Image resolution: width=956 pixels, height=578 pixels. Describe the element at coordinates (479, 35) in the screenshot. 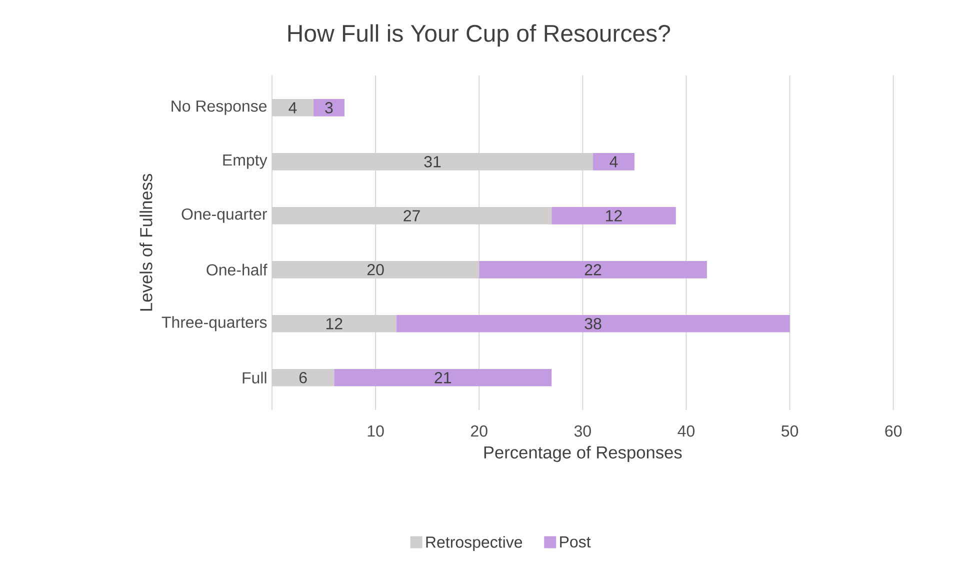

I see `chart-title: How Full is Your Cup of Resources?` at that location.